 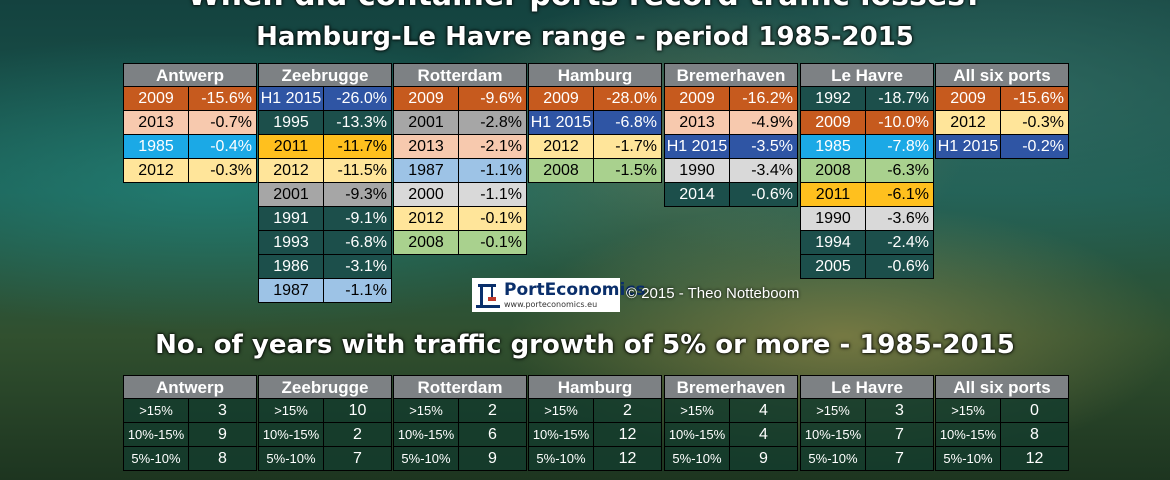 I want to click on loss-value: -9.6%, so click(x=501, y=98).